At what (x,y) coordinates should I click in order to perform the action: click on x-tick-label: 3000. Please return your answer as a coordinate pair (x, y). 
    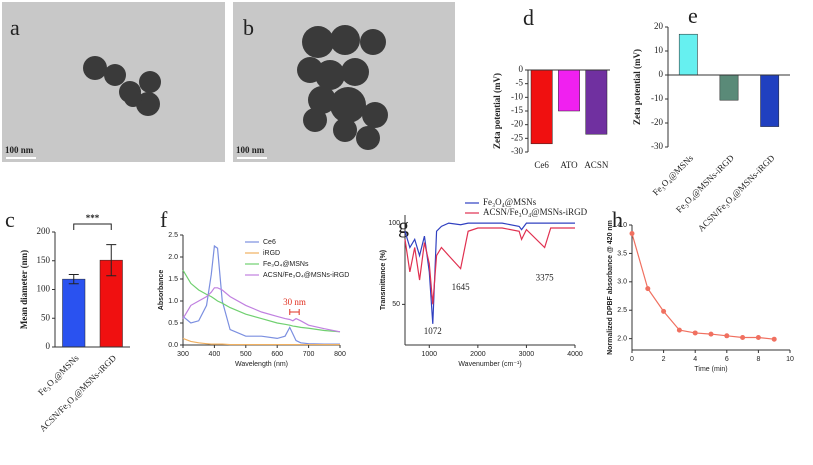
    Looking at the image, I should click on (527, 354).